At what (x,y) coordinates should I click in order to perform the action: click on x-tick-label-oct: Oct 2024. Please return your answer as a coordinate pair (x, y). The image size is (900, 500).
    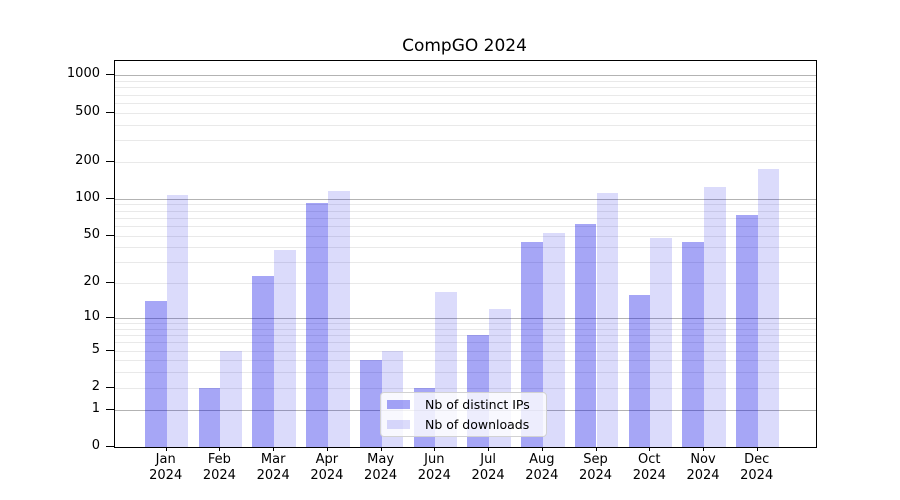
    Looking at the image, I should click on (649, 467).